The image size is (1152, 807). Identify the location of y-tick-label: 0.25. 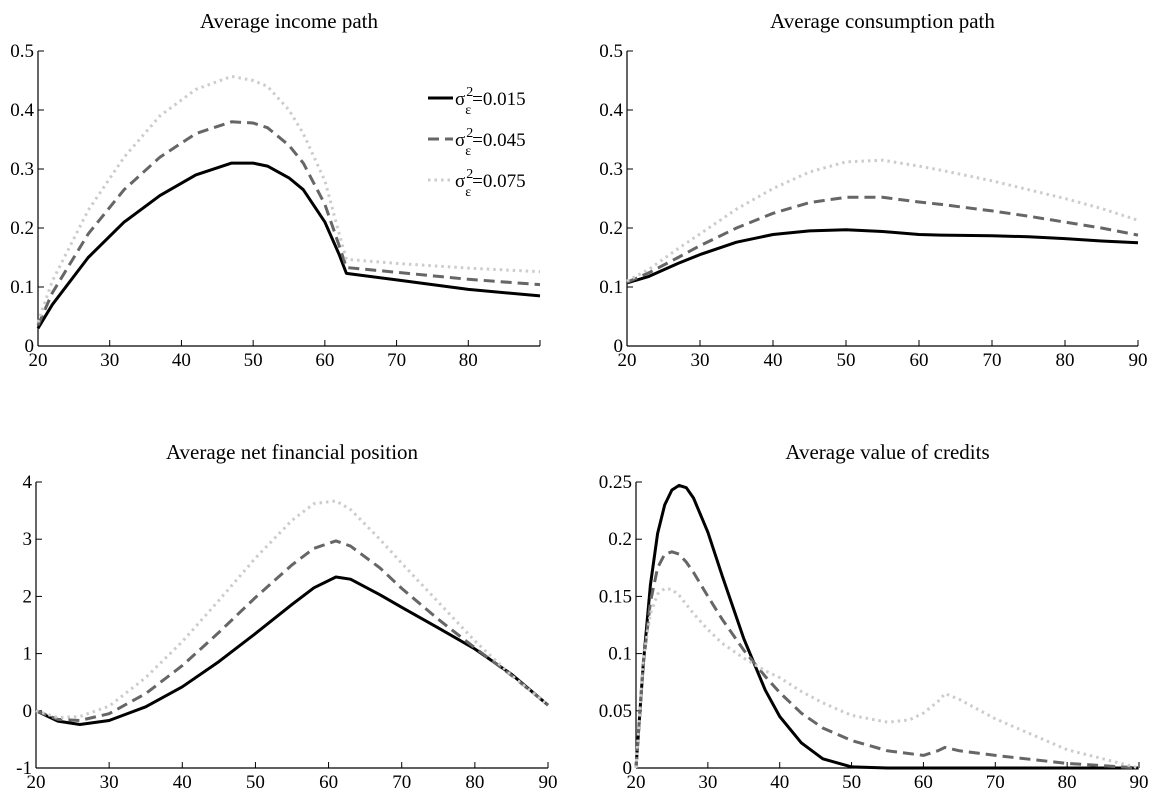
(615, 482).